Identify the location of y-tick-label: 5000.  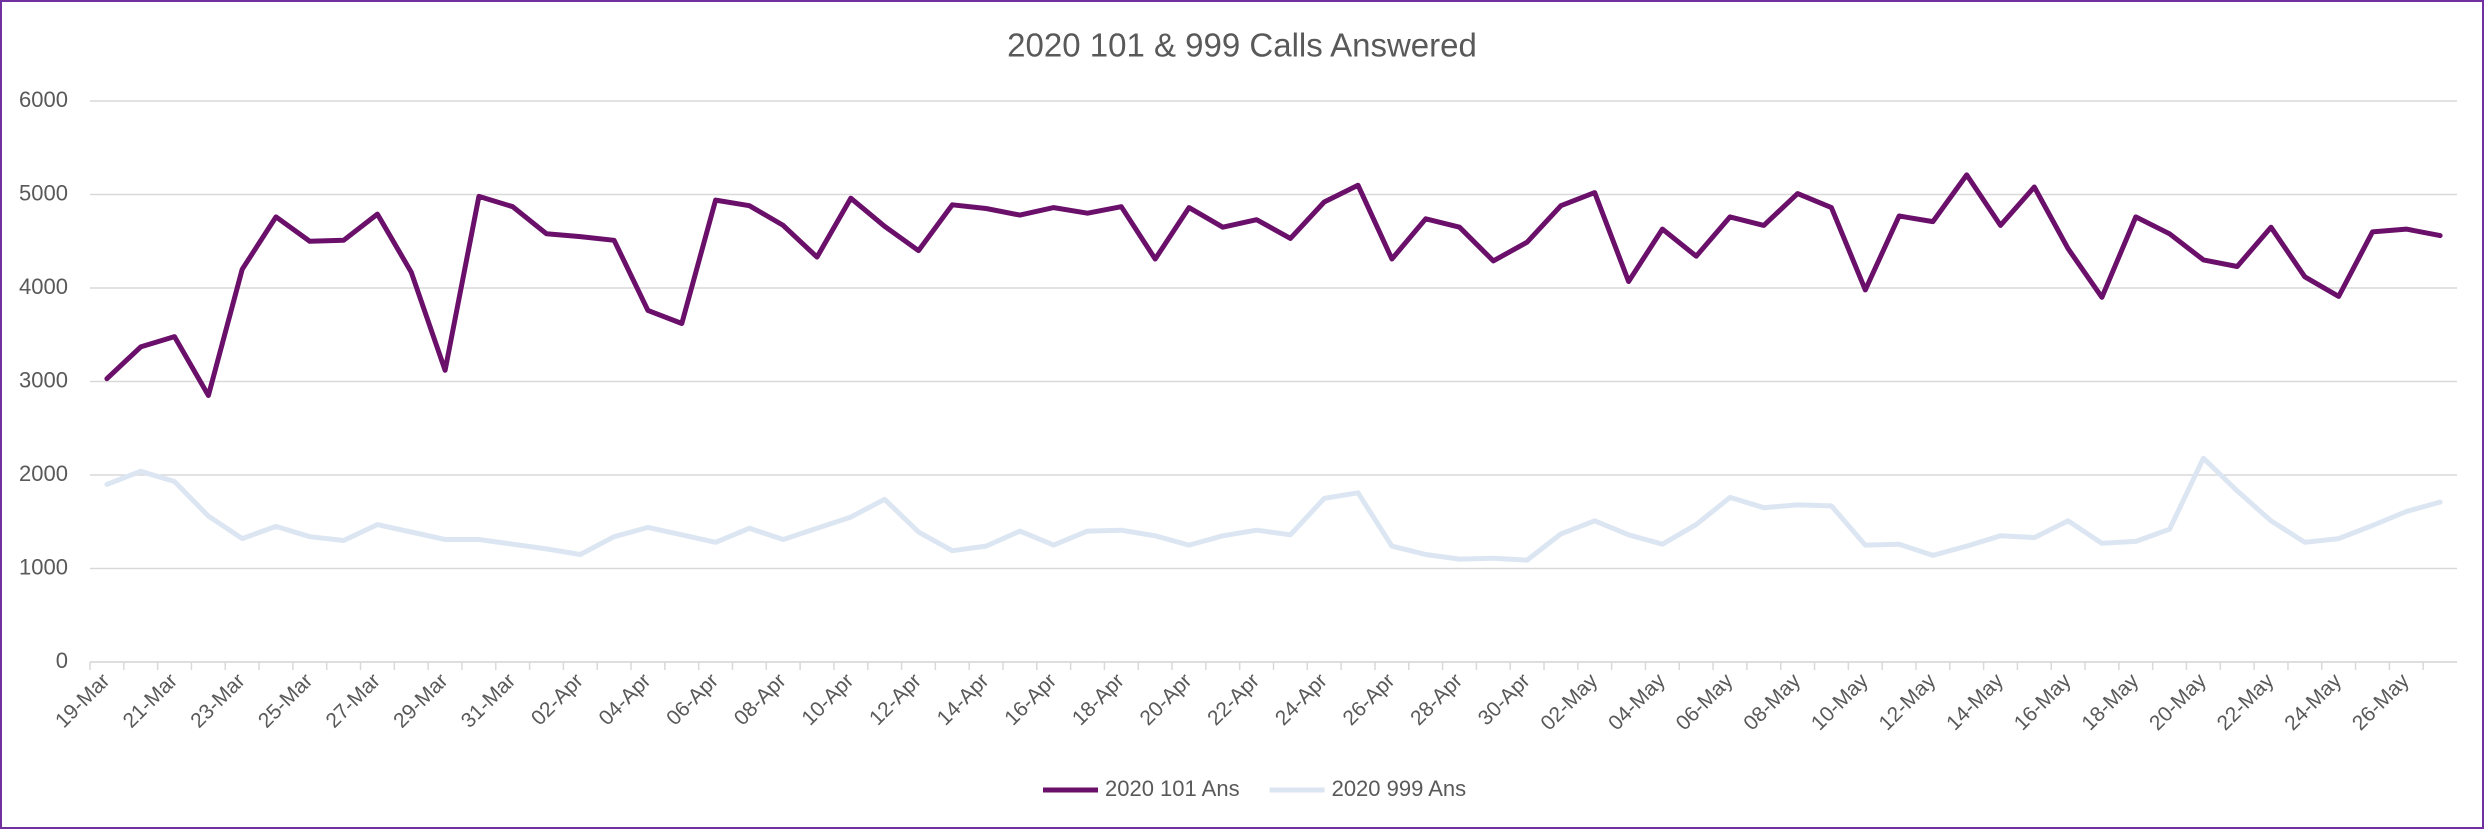
(43, 192).